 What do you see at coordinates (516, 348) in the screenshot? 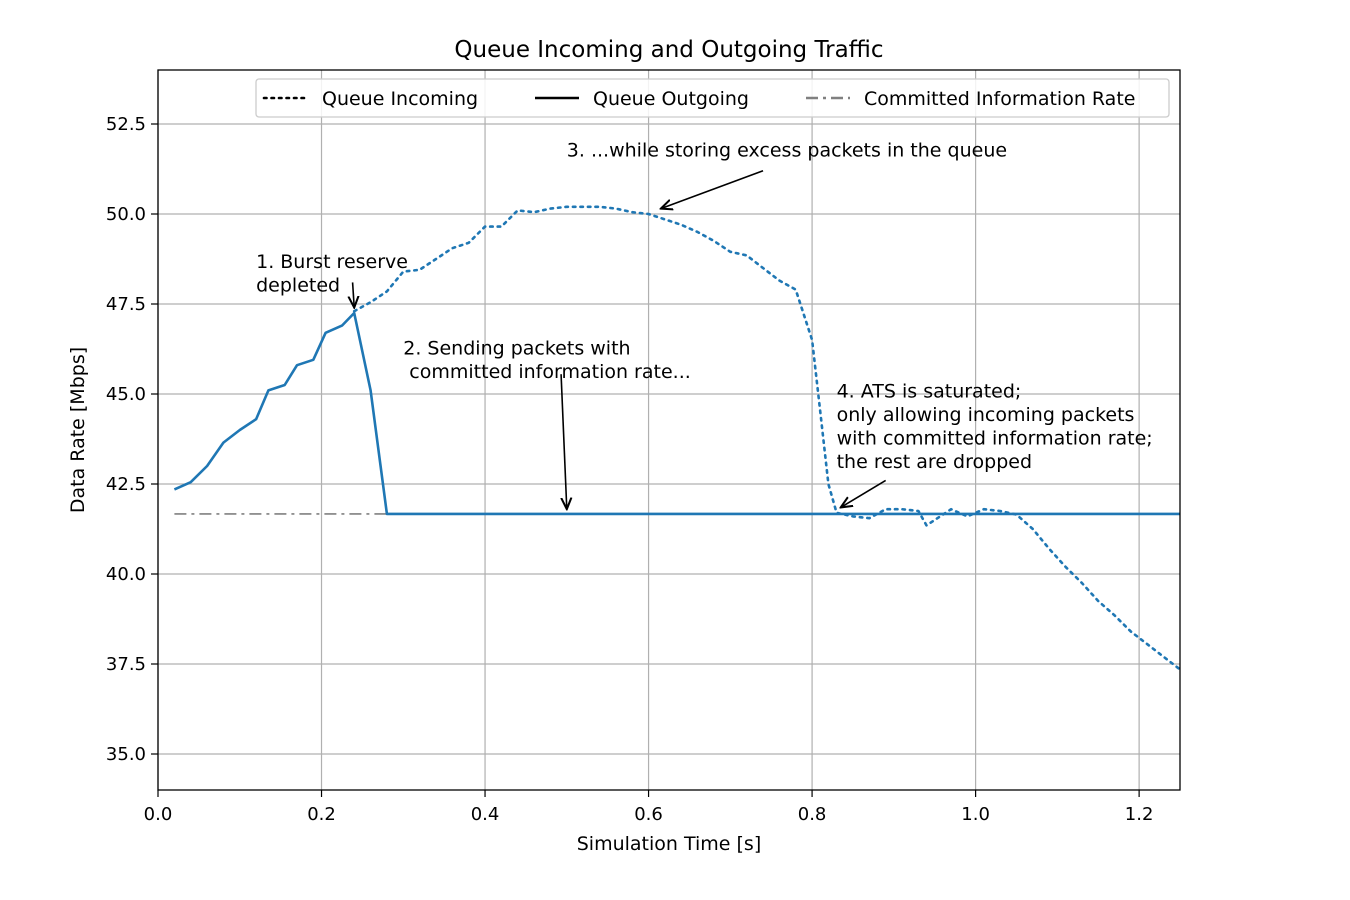
I see `annotation-line: 2. Sending packets with` at bounding box center [516, 348].